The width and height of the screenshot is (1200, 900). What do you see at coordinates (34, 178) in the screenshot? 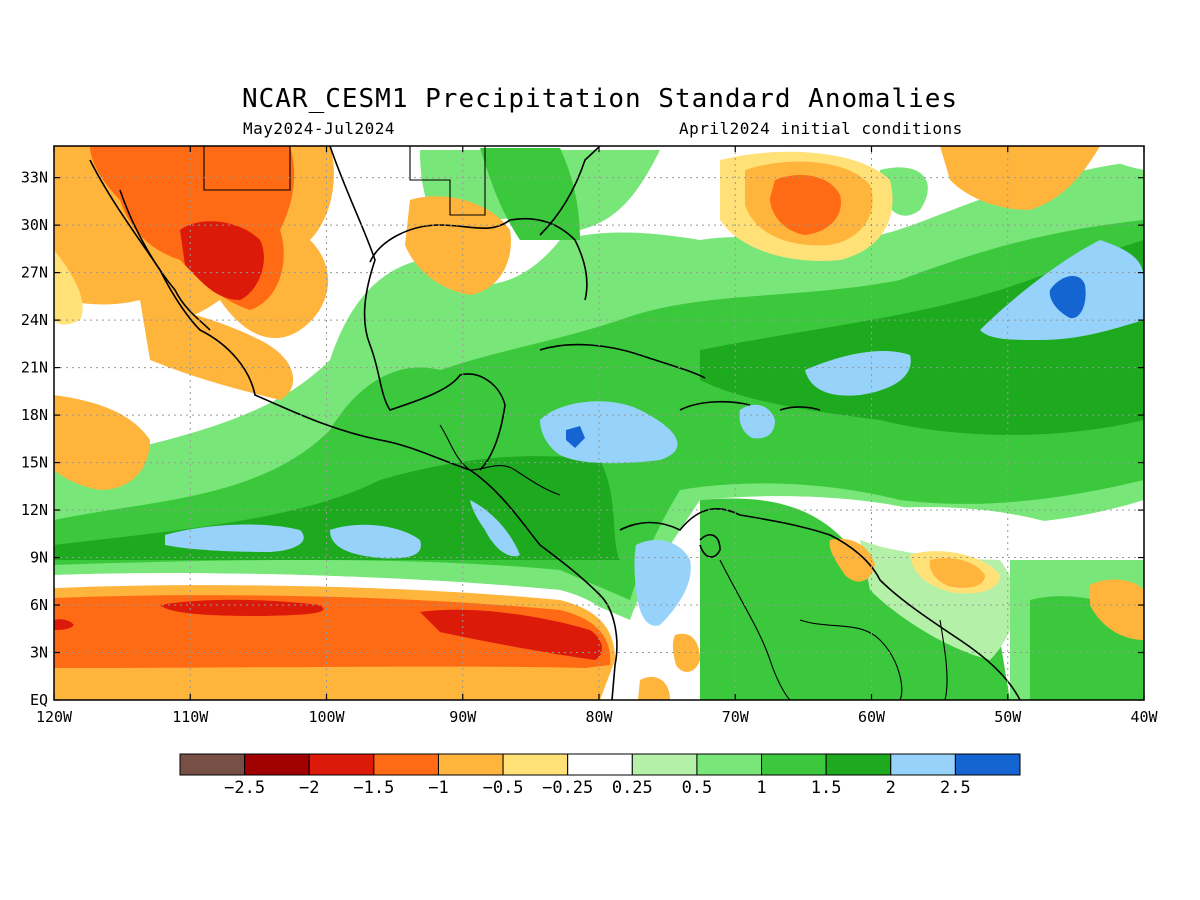
I see `lat-tick-label: 33N` at bounding box center [34, 178].